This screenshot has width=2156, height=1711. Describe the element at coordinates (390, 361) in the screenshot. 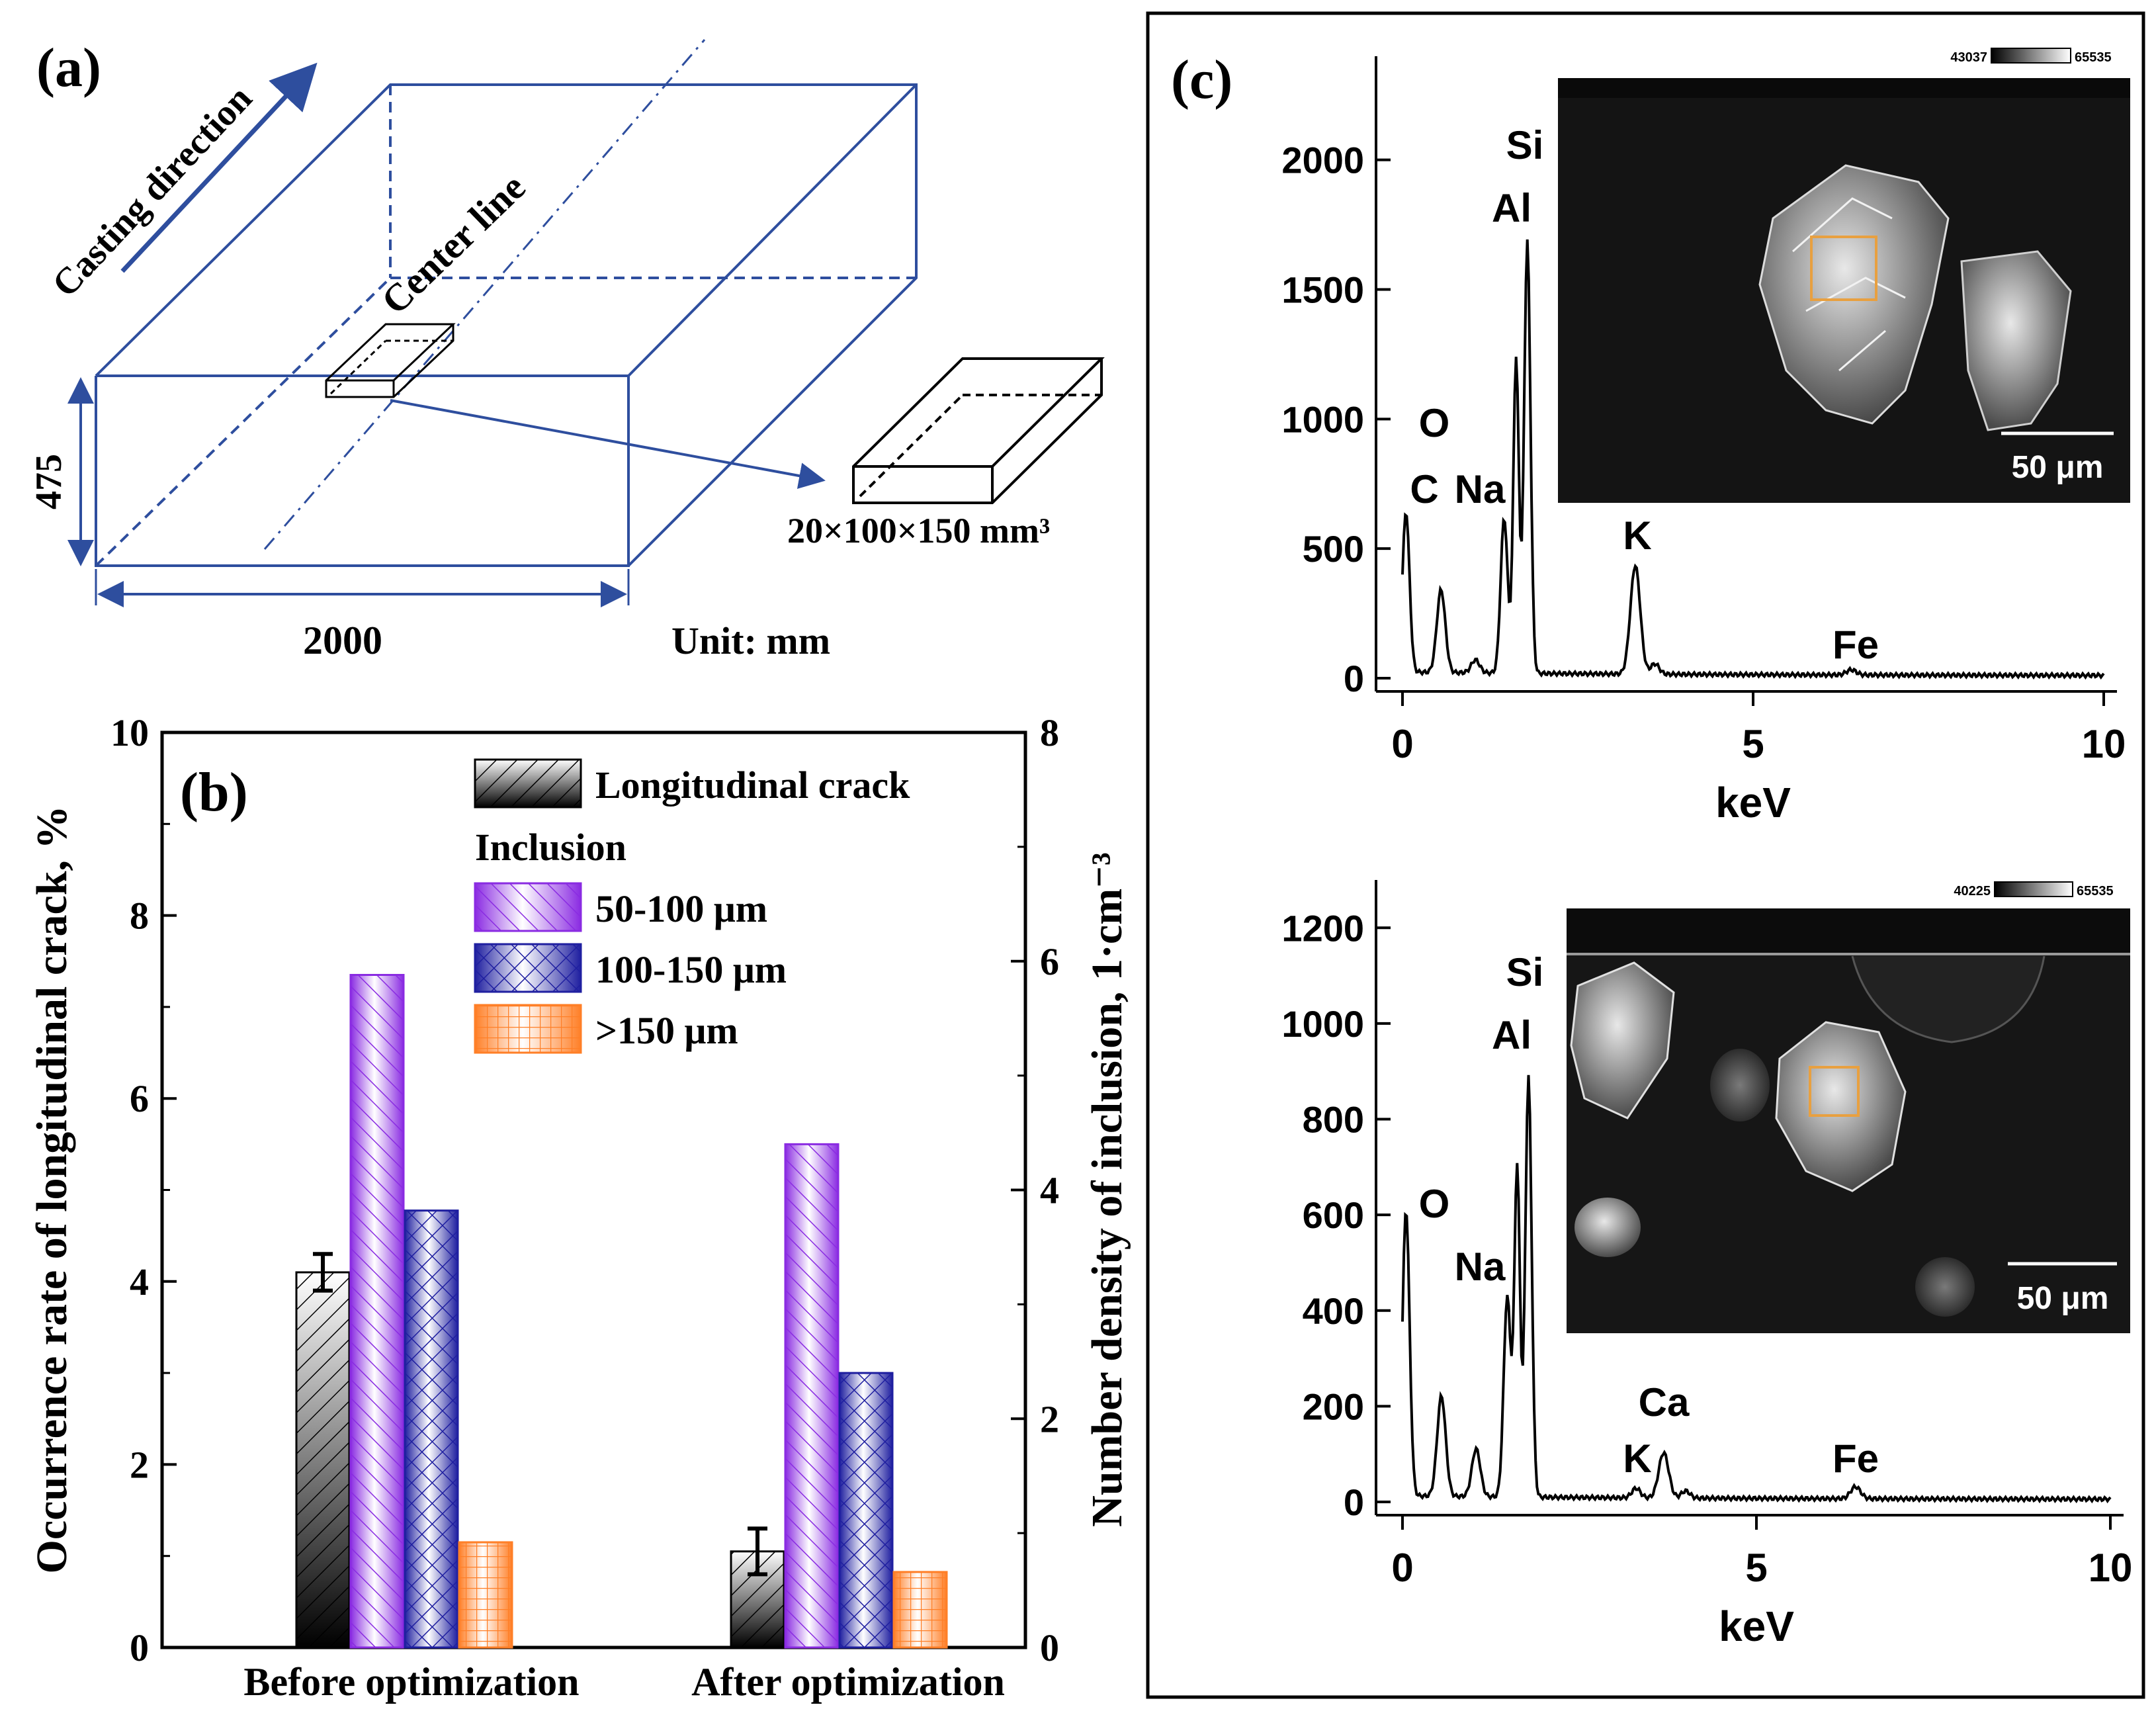

I see `slab-sample` at that location.